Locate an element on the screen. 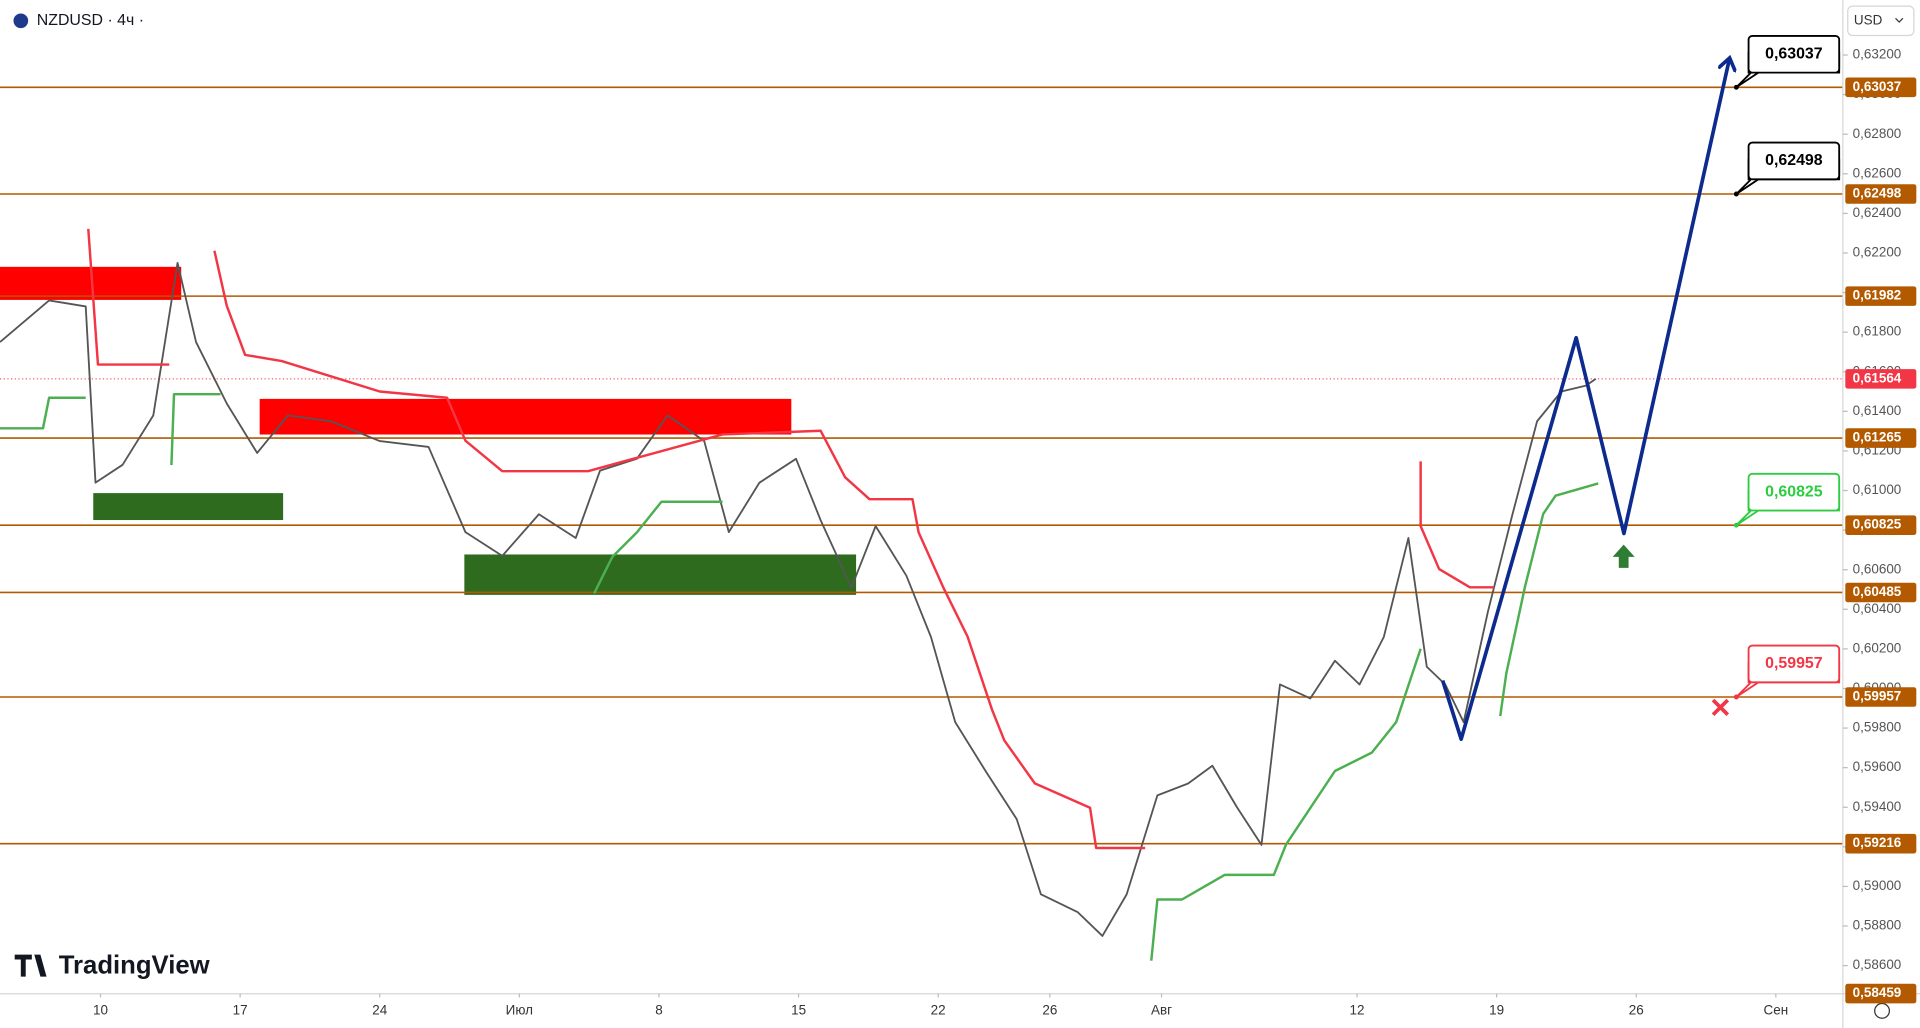  callout-label: 0,62498 is located at coordinates (1794, 160).